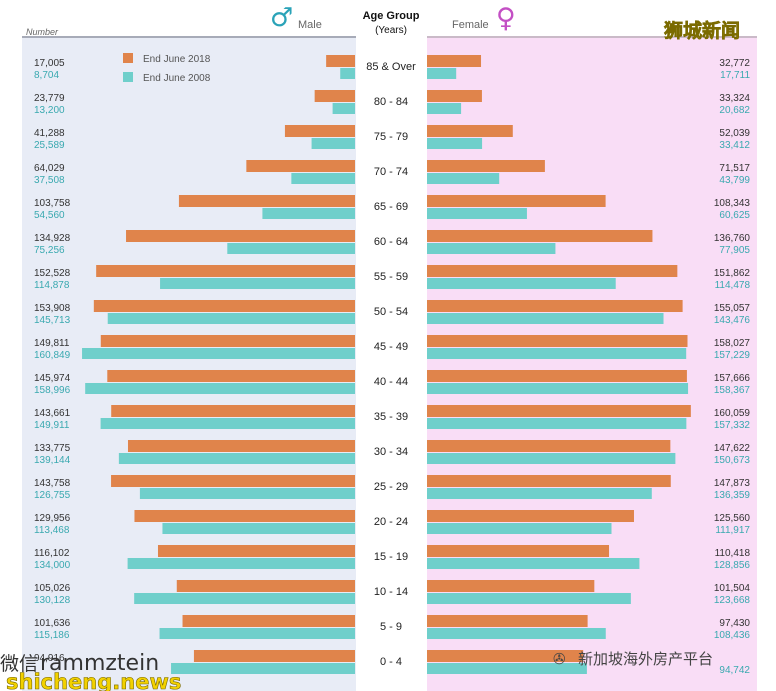 This screenshot has width=776, height=691. Describe the element at coordinates (52, 635) in the screenshot. I see `male-value-2008: 115,186` at that location.